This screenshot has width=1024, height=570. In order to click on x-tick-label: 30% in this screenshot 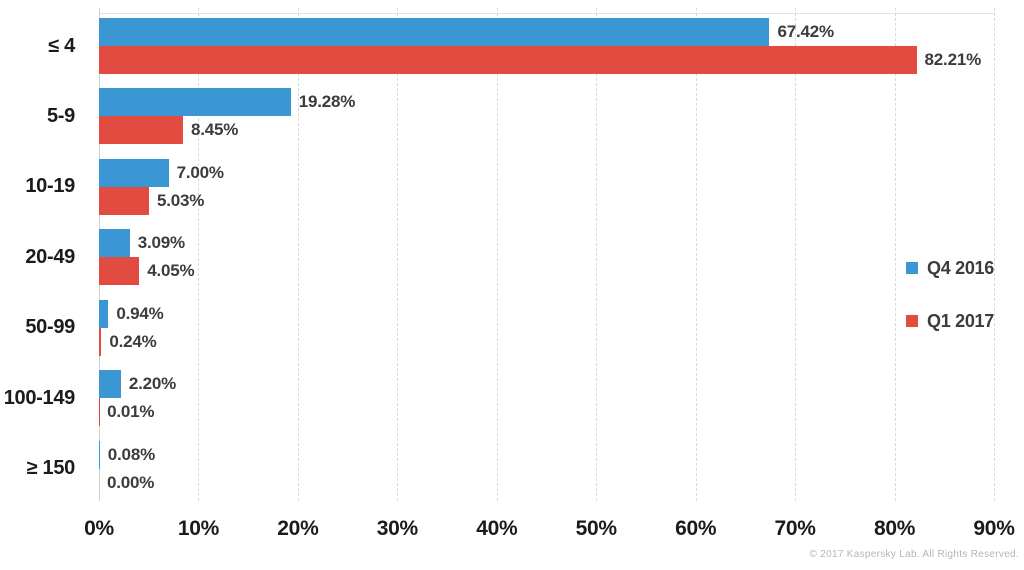, I will do `click(397, 528)`.